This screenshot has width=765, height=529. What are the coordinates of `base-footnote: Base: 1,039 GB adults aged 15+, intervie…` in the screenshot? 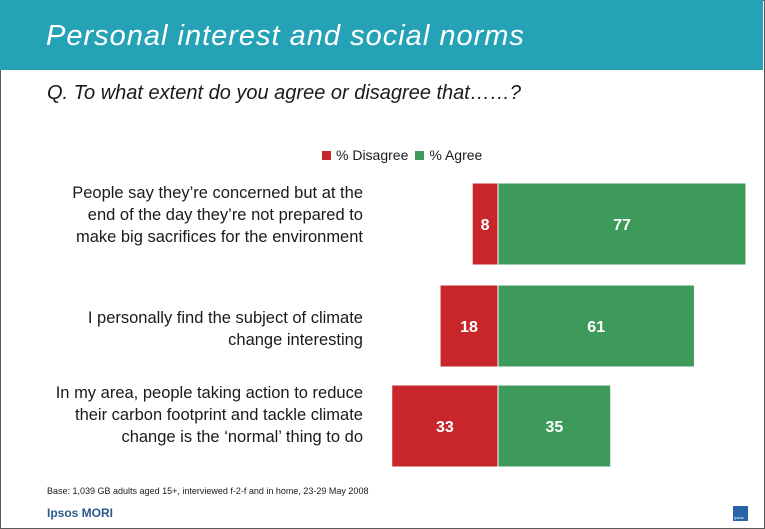 It's located at (208, 491).